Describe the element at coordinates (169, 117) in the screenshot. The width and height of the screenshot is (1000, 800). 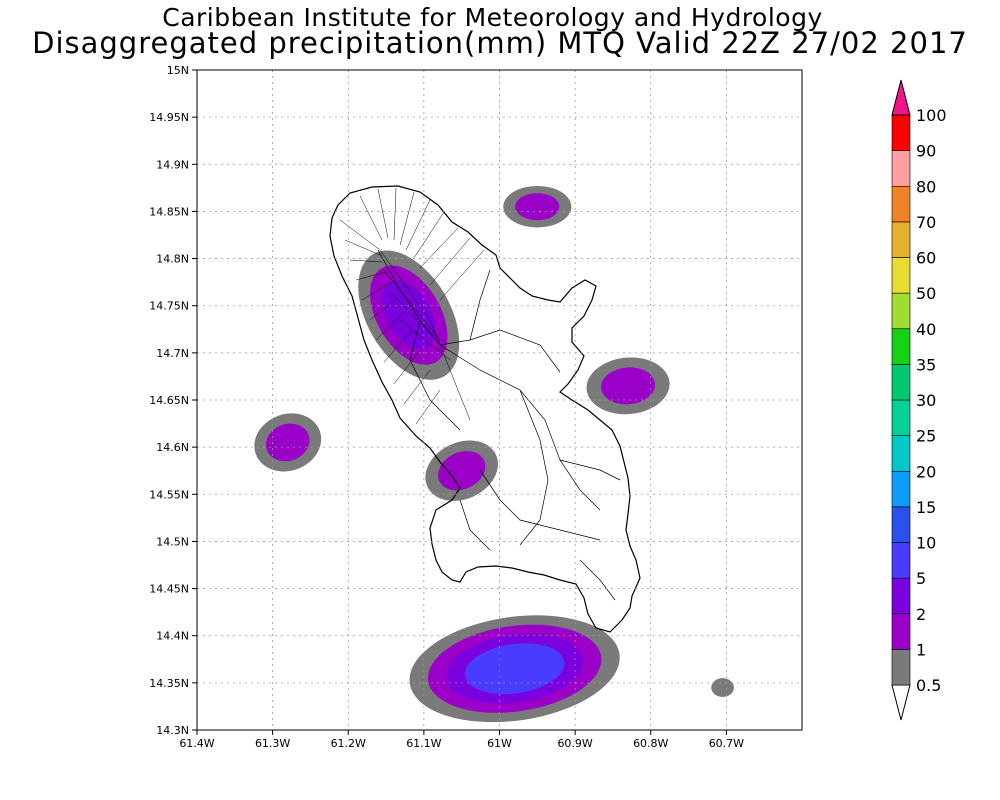
I see `y-tick-label: 14.95N` at that location.